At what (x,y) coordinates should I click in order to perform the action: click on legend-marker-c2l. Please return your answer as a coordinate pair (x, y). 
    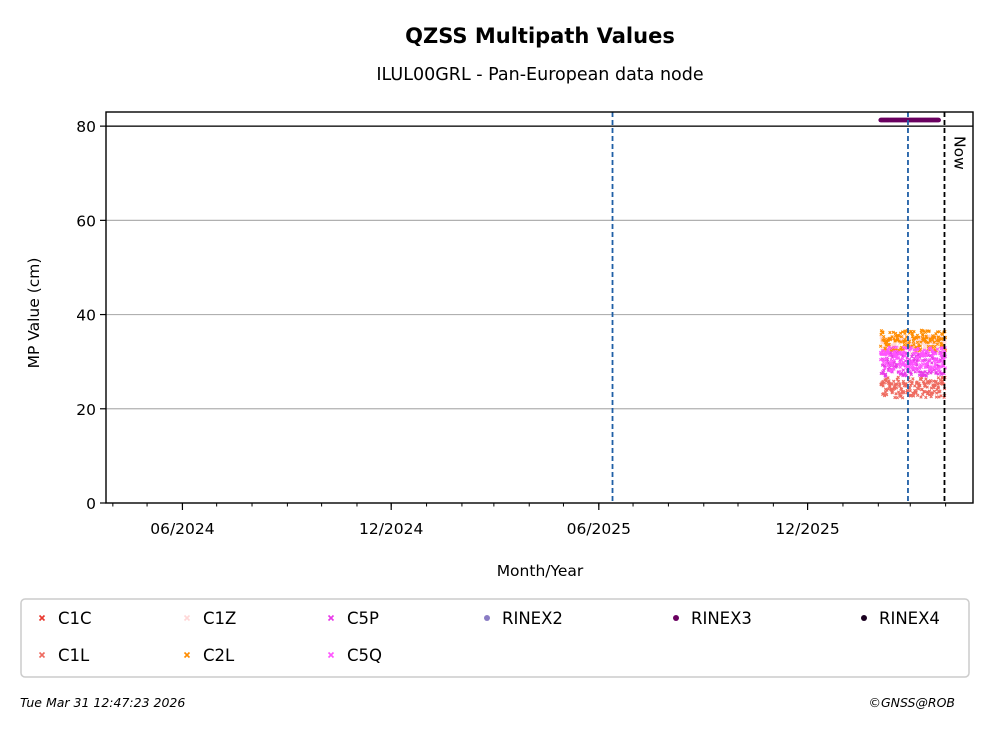
    Looking at the image, I should click on (187, 655).